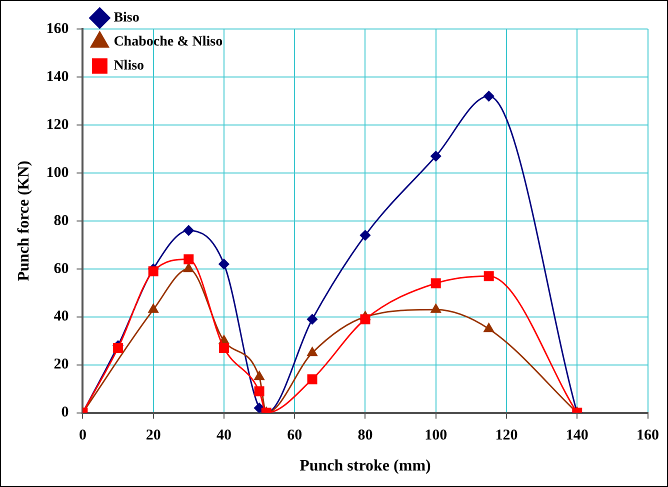 This screenshot has width=668, height=487. Describe the element at coordinates (506, 436) in the screenshot. I see `x-tick-label: 120` at that location.